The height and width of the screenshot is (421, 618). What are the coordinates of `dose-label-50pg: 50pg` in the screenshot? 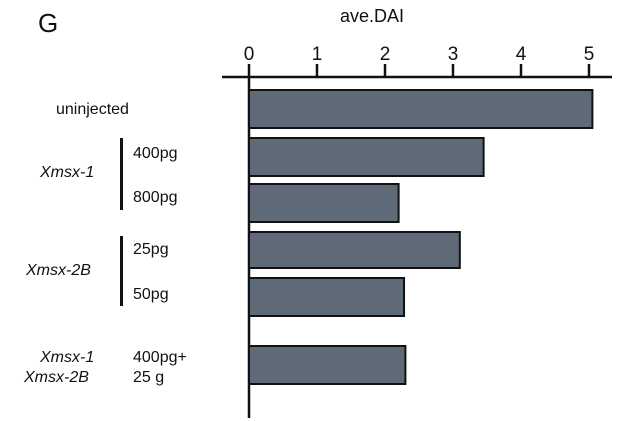 It's located at (151, 294).